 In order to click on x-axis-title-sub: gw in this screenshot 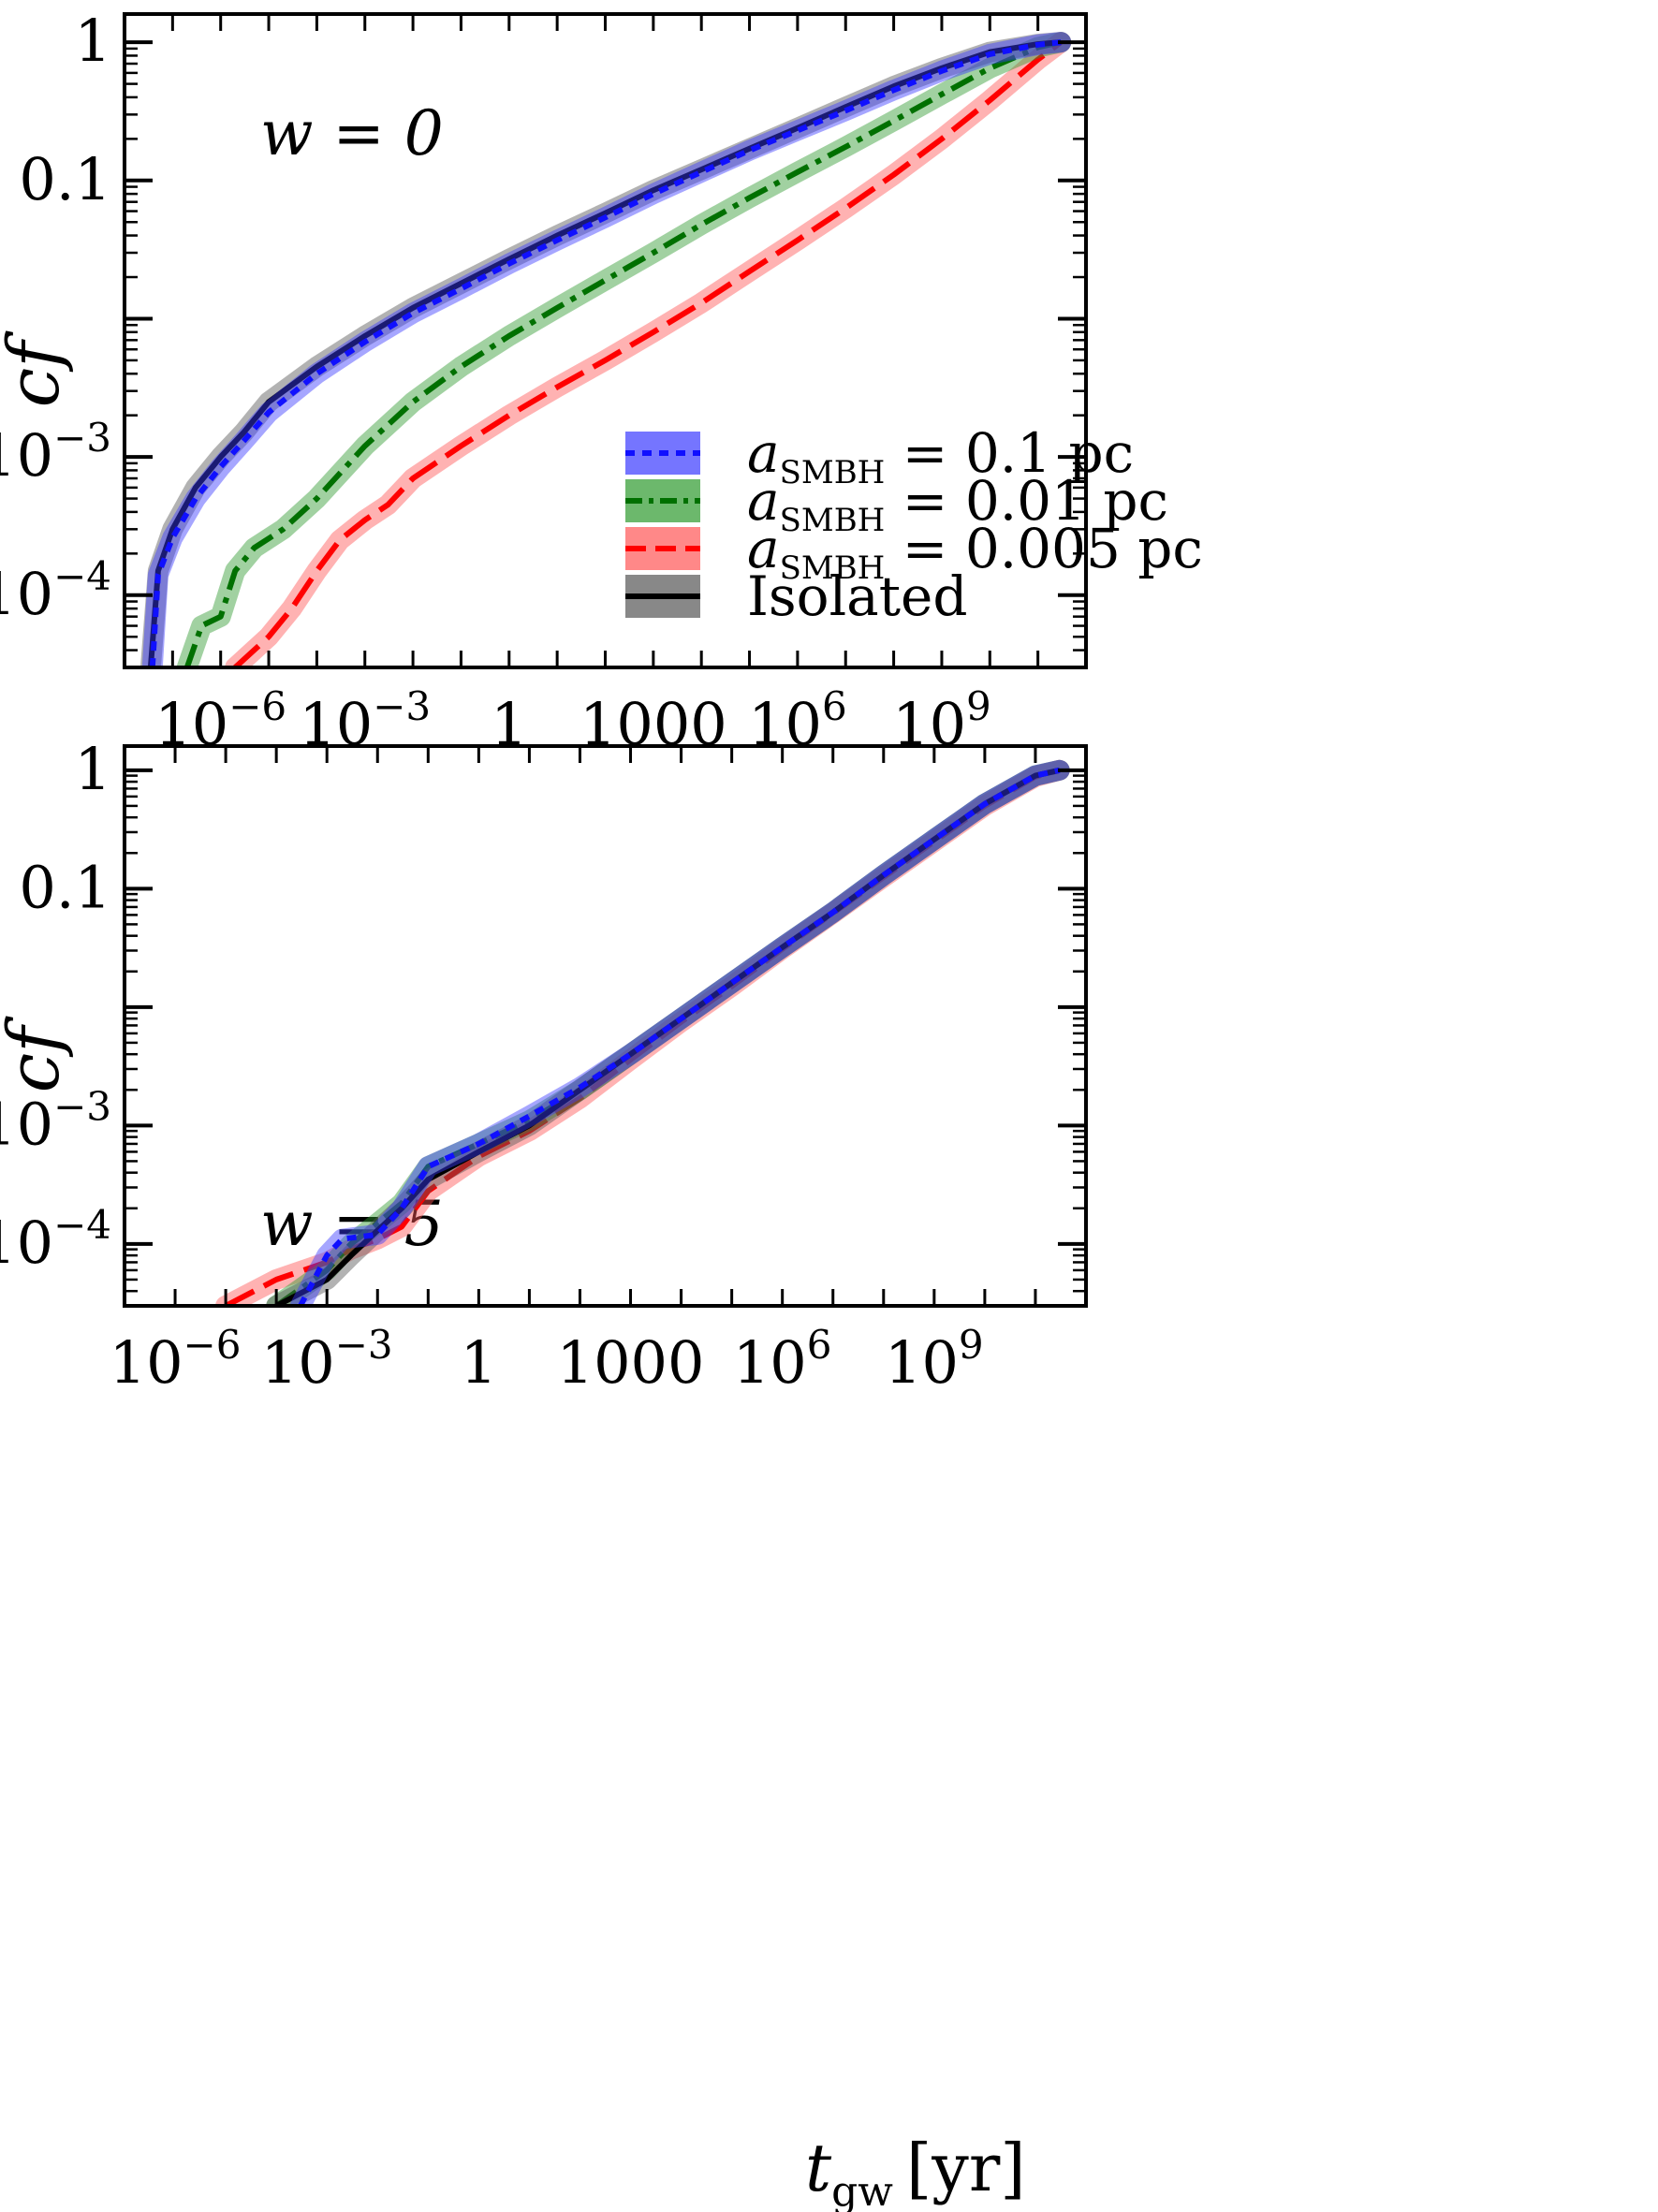, I will do `click(862, 2190)`.